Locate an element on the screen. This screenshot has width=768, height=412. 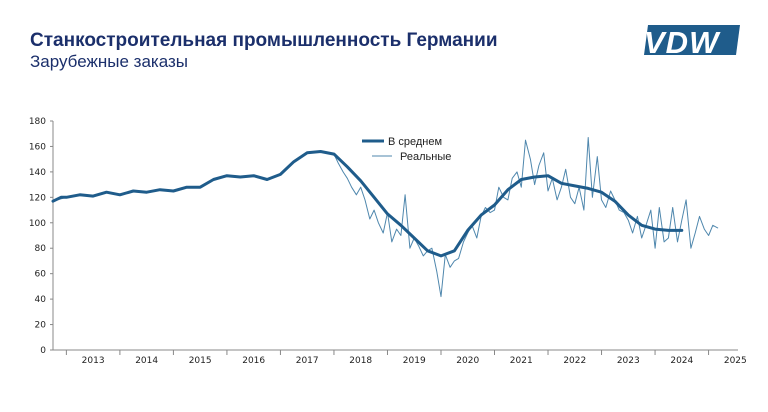
vdw-logo is located at coordinates (692, 40).